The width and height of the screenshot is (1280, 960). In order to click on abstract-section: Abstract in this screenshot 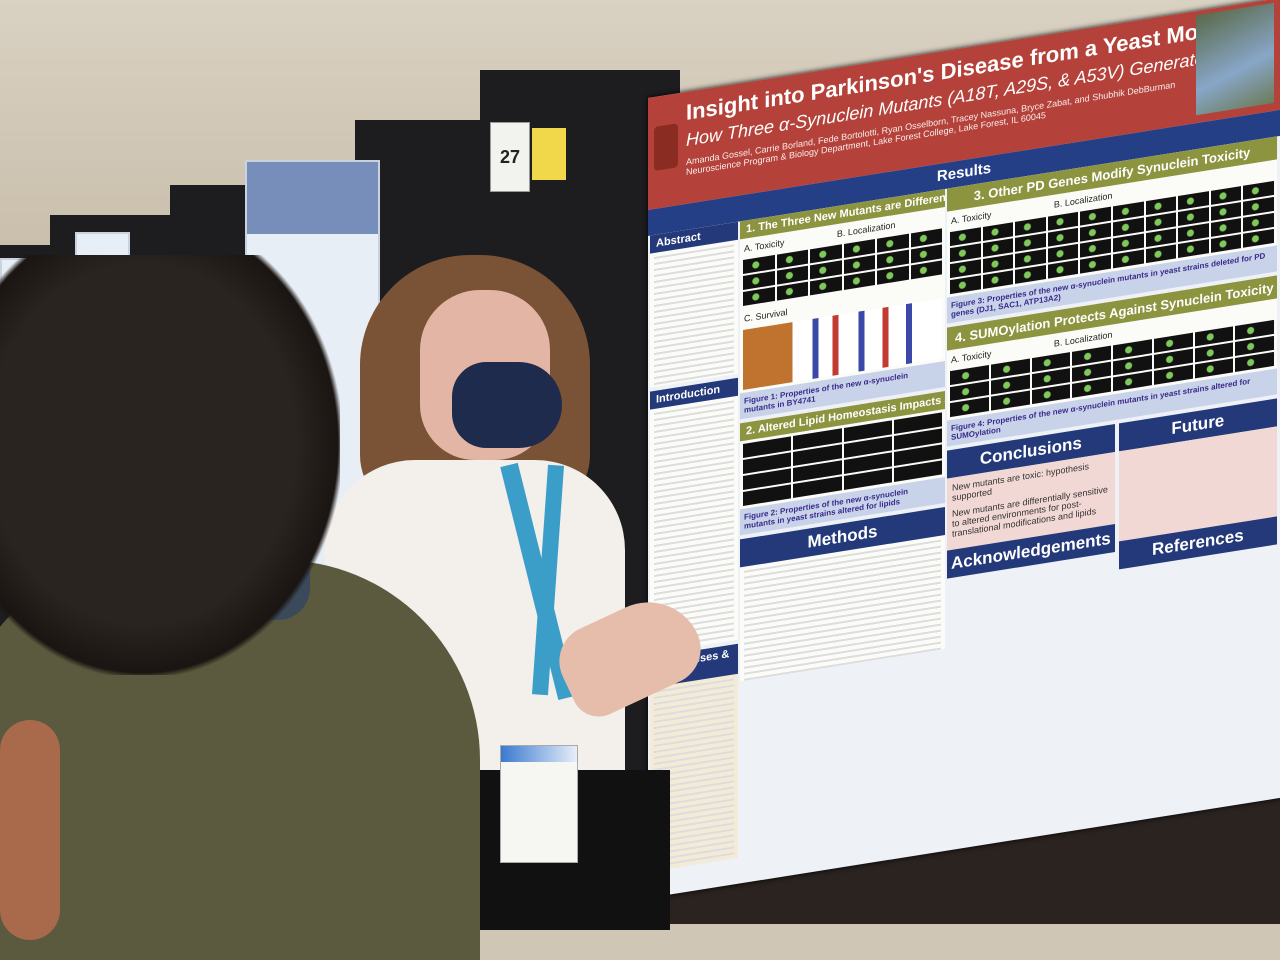, I will do `click(694, 304)`.